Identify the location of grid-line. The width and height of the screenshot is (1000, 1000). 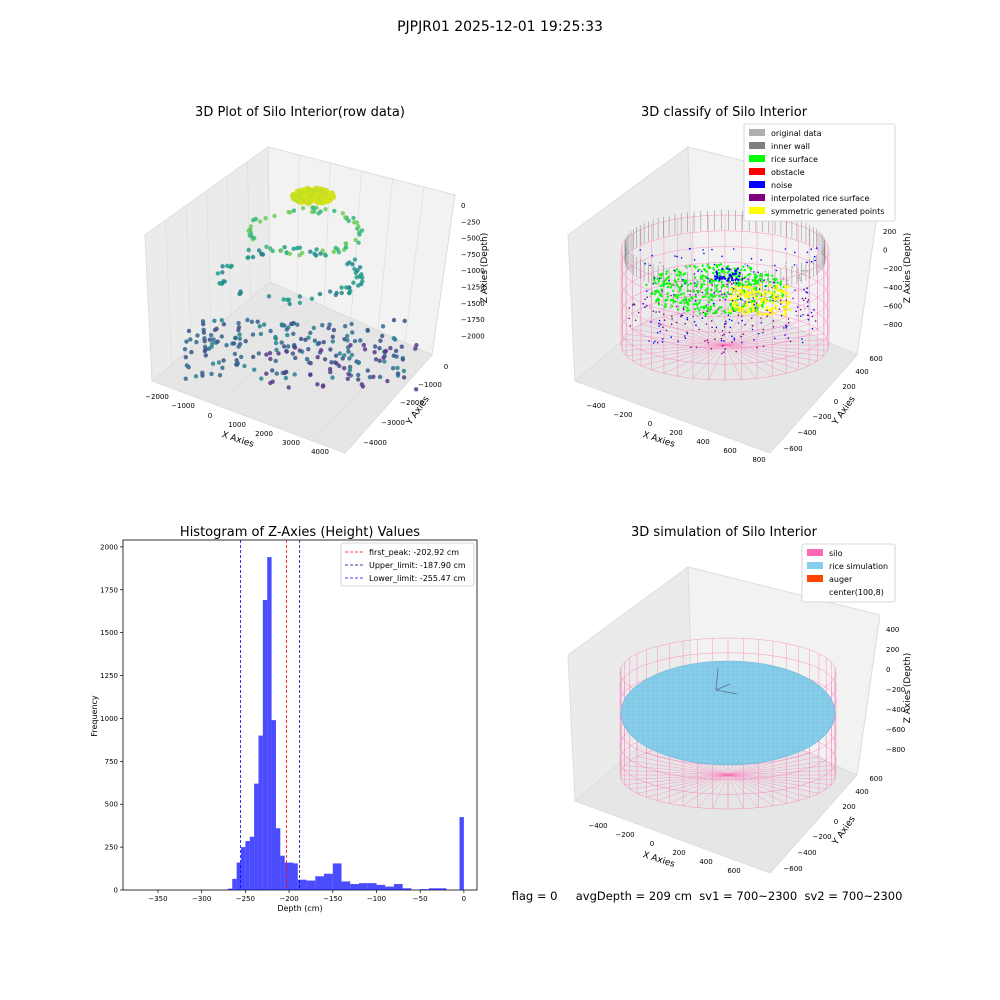
(329, 380).